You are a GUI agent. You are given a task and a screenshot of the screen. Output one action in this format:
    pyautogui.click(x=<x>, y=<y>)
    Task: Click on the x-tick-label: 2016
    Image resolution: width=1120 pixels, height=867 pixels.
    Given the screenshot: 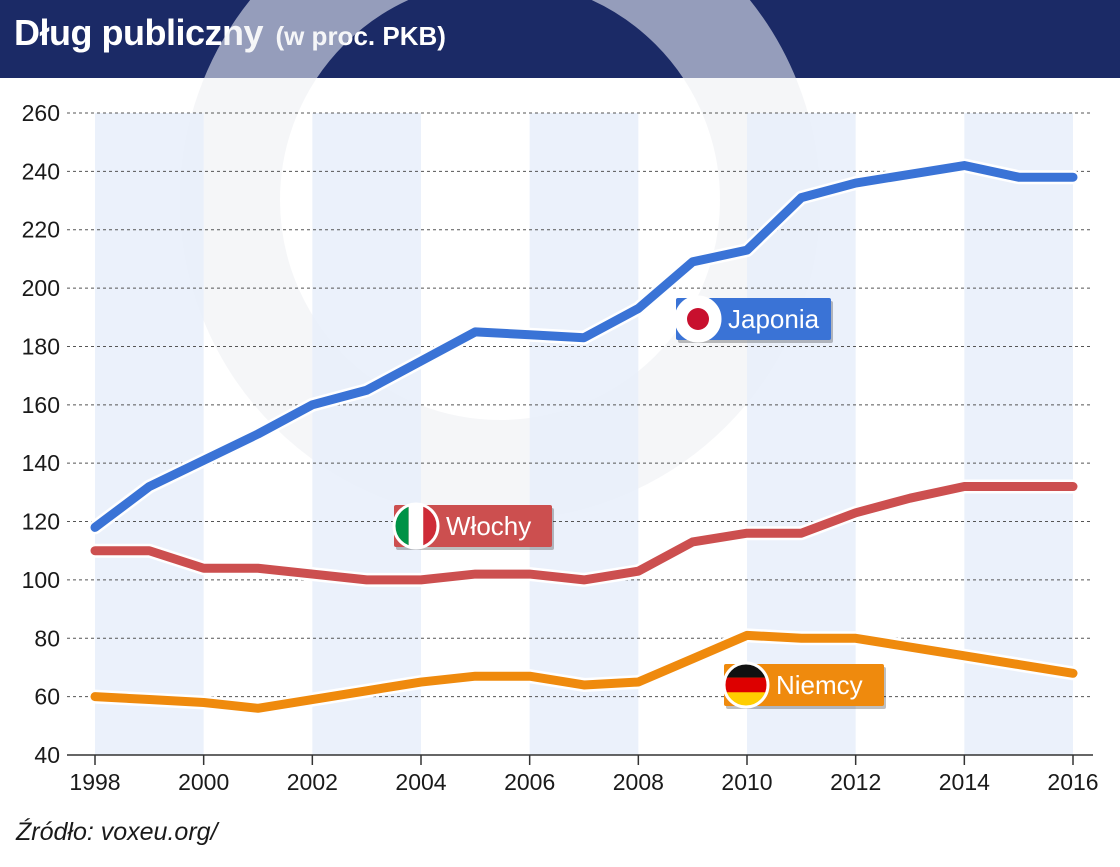 What is the action you would take?
    pyautogui.click(x=1072, y=782)
    